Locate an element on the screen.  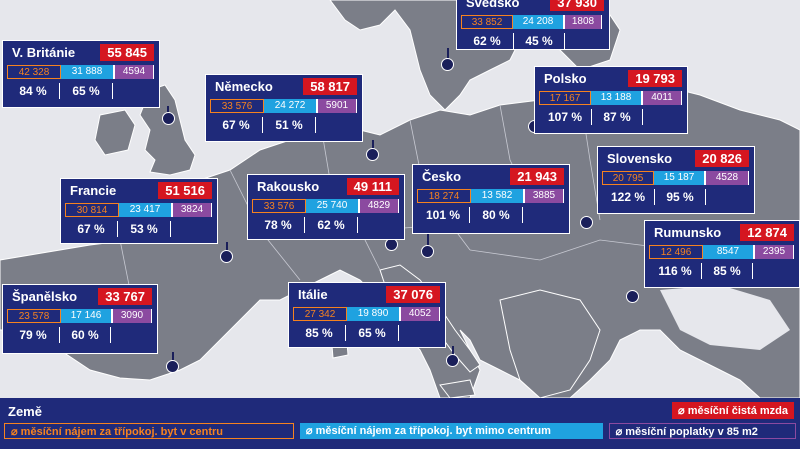
net-wage: 33 767 is located at coordinates (125, 296).